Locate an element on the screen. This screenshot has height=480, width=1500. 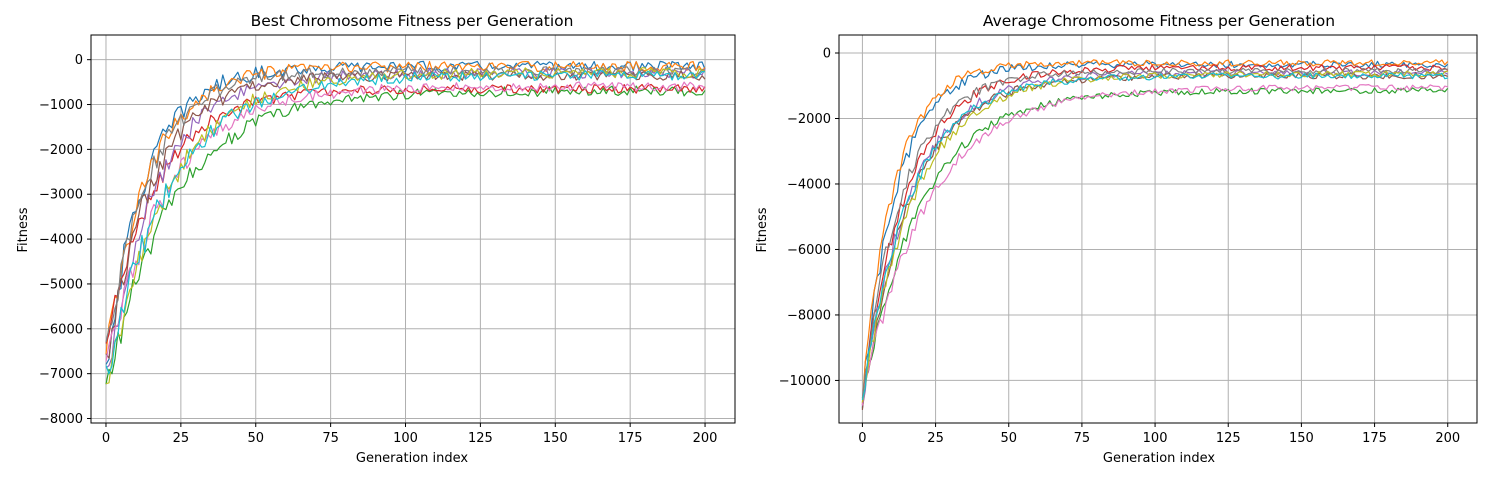
y-tick-label: −7000 is located at coordinates (61, 374).